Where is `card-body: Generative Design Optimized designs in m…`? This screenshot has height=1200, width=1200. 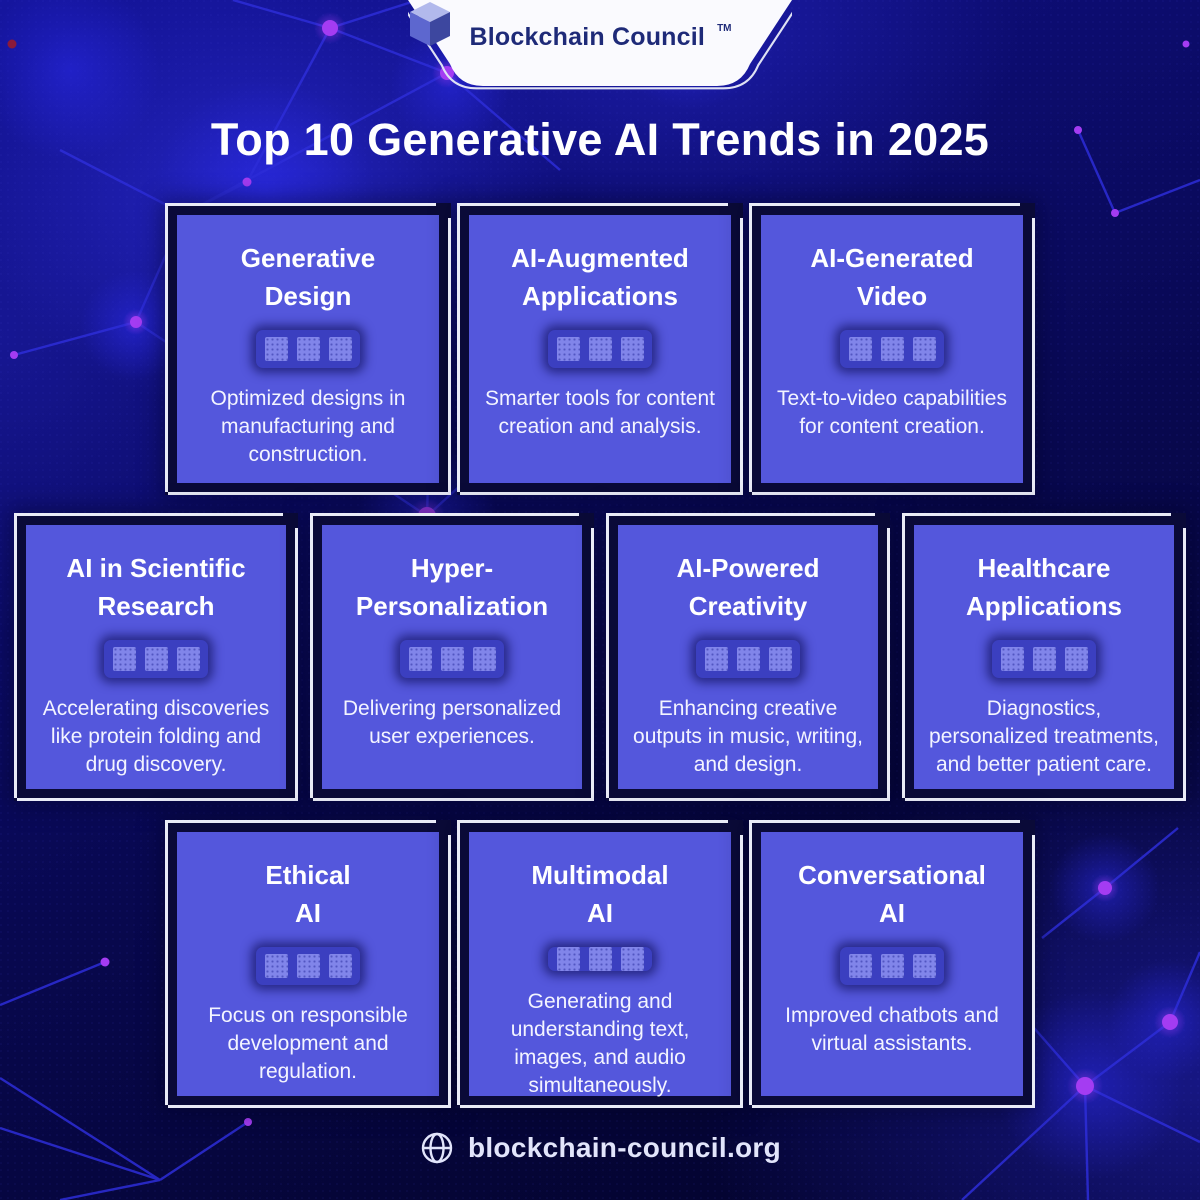 card-body: Generative Design Optimized designs in m… is located at coordinates (308, 349).